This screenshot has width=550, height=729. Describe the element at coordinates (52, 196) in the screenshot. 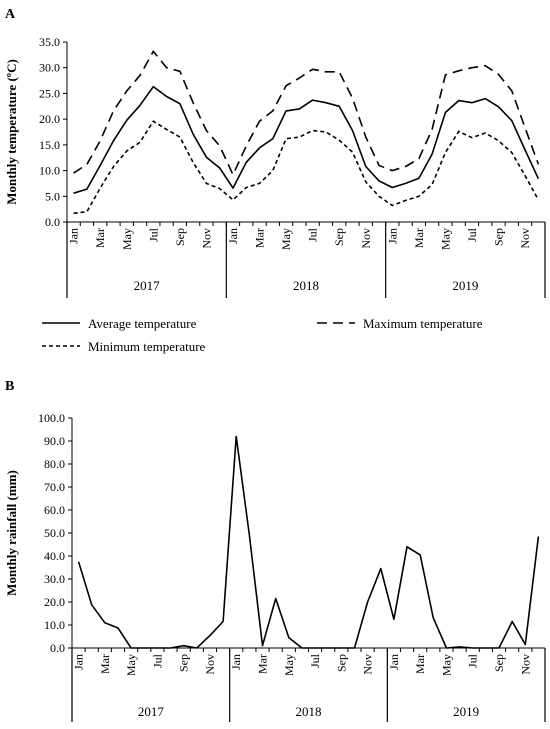

I see `y-tick-label: 5.0` at that location.